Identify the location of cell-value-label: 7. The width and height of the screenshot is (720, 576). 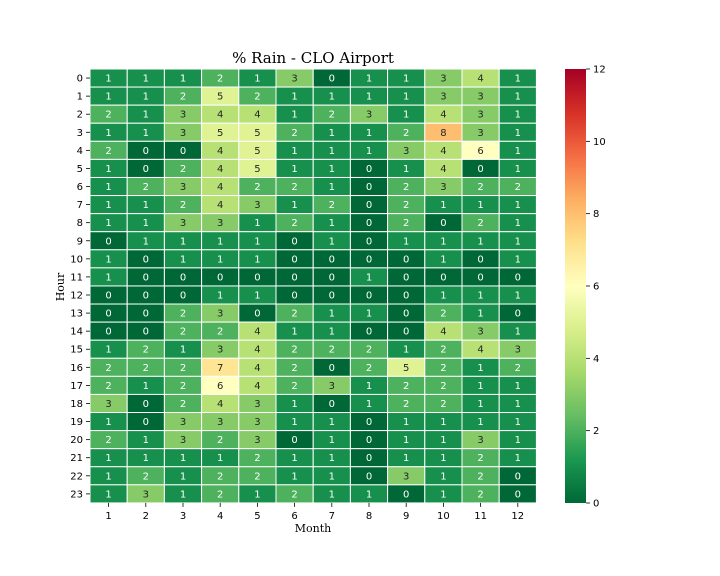
(220, 368).